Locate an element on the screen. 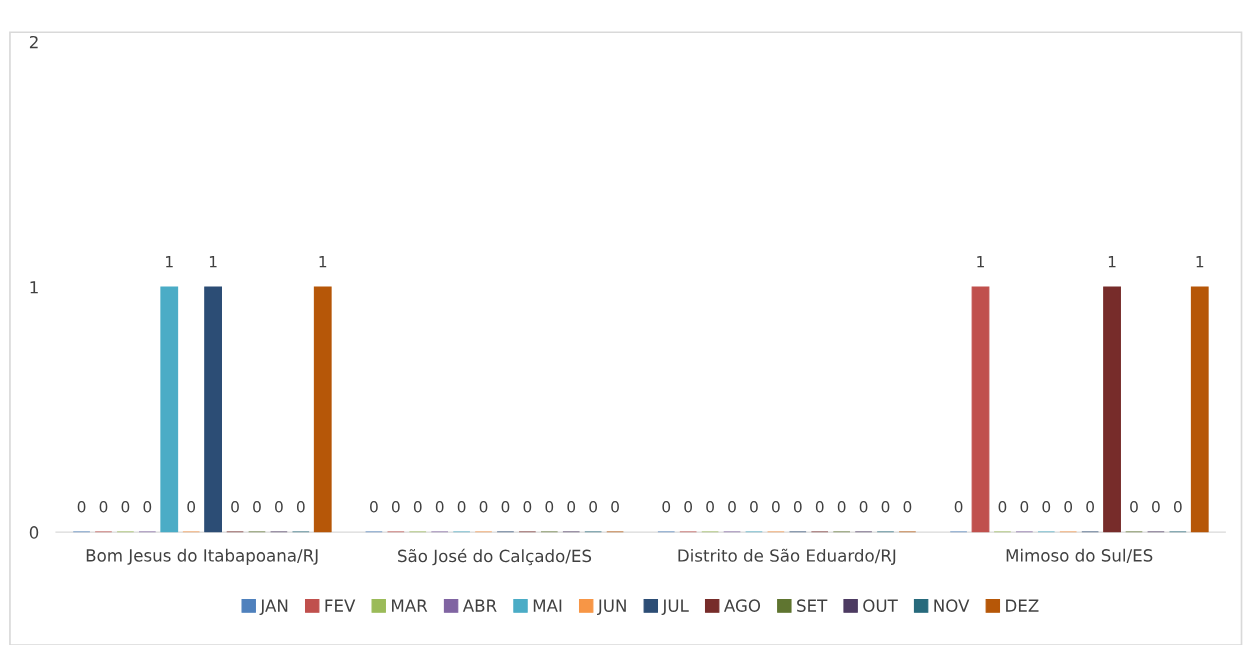 The width and height of the screenshot is (1244, 645). x-tick-label: Mimoso do Sul/ES is located at coordinates (1079, 555).